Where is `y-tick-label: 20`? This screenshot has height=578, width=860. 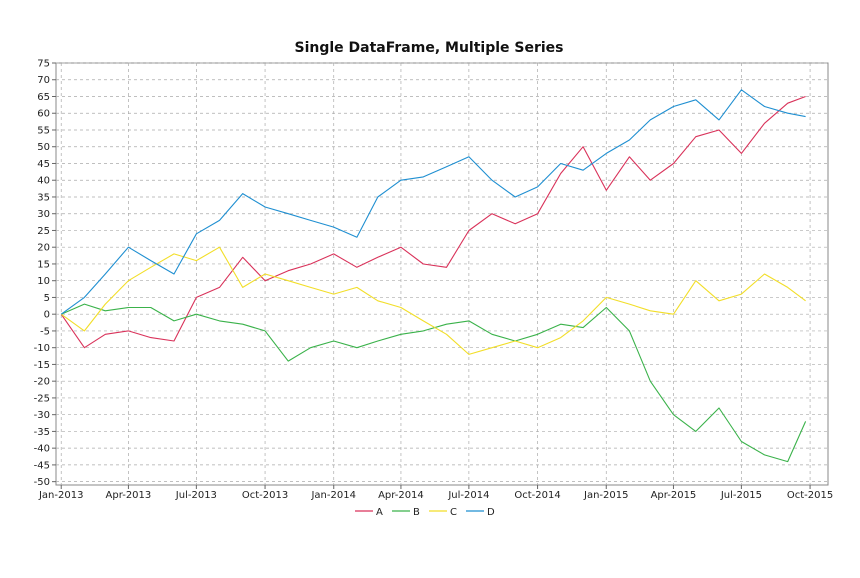
y-tick-label: 20 is located at coordinates (43, 248).